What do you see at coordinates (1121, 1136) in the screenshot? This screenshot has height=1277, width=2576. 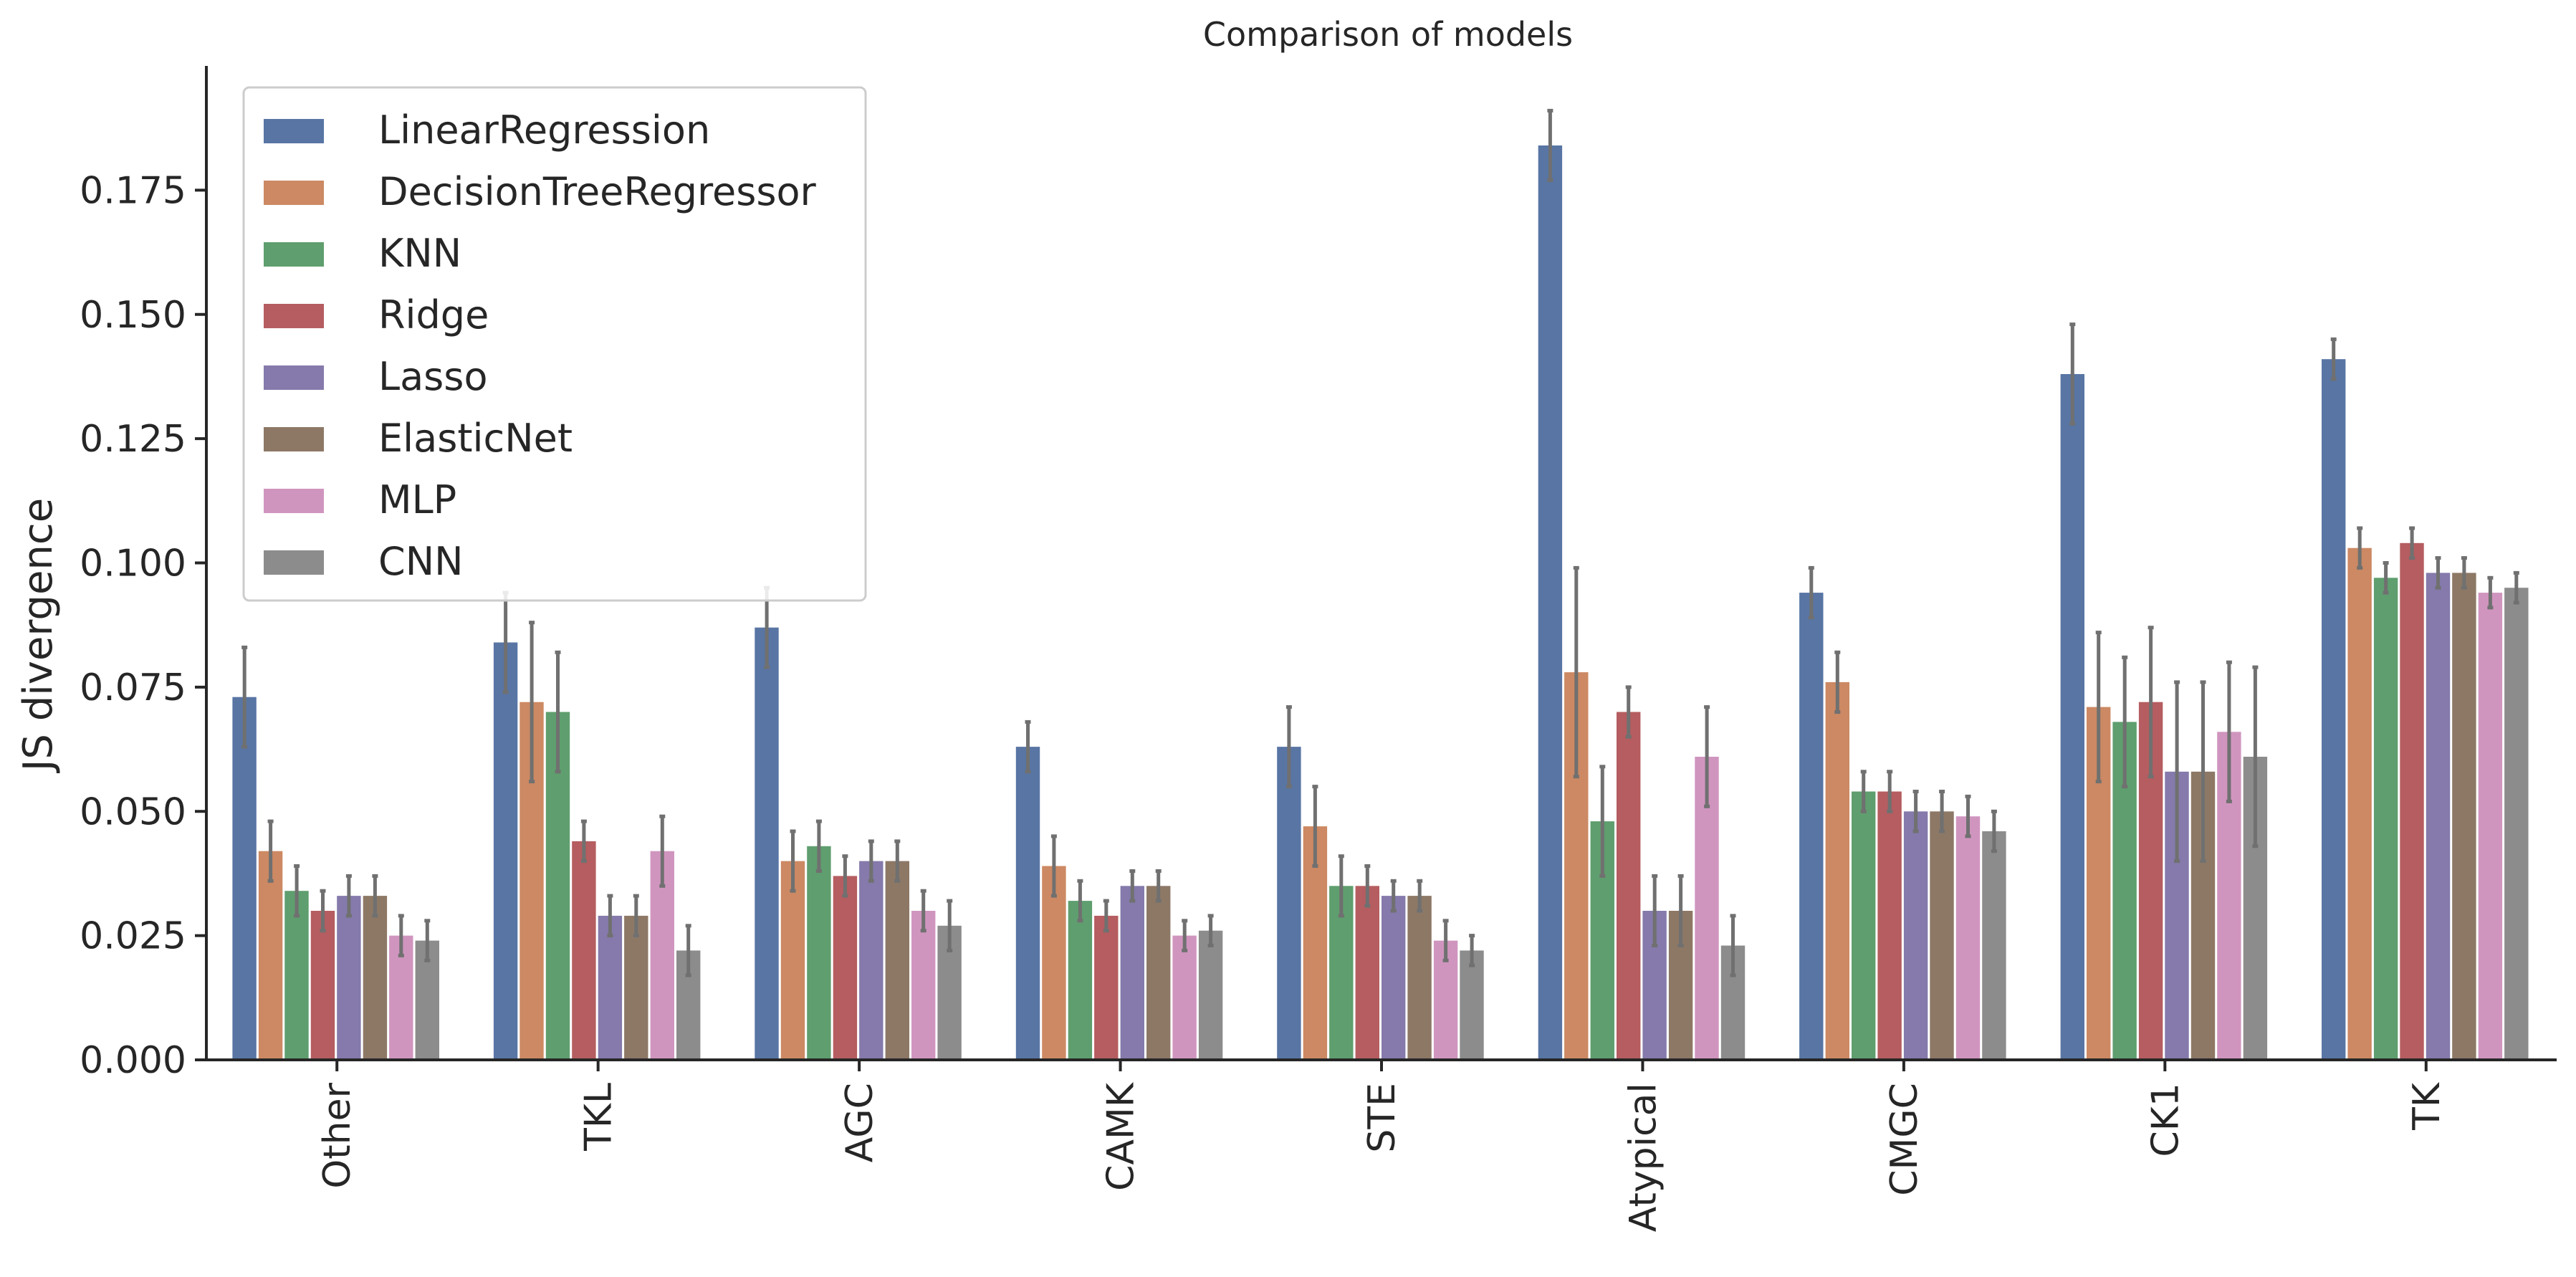 I see `x-tick-label: CAMK` at bounding box center [1121, 1136].